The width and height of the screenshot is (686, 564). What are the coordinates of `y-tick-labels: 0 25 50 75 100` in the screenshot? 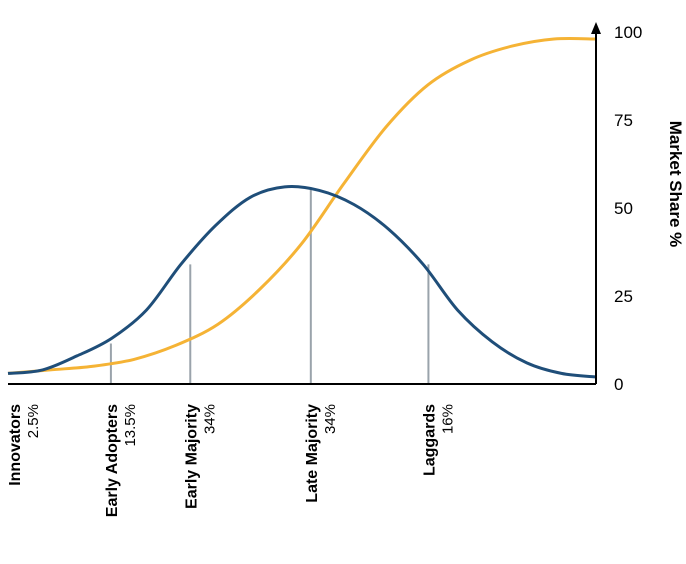 It's located at (628, 208).